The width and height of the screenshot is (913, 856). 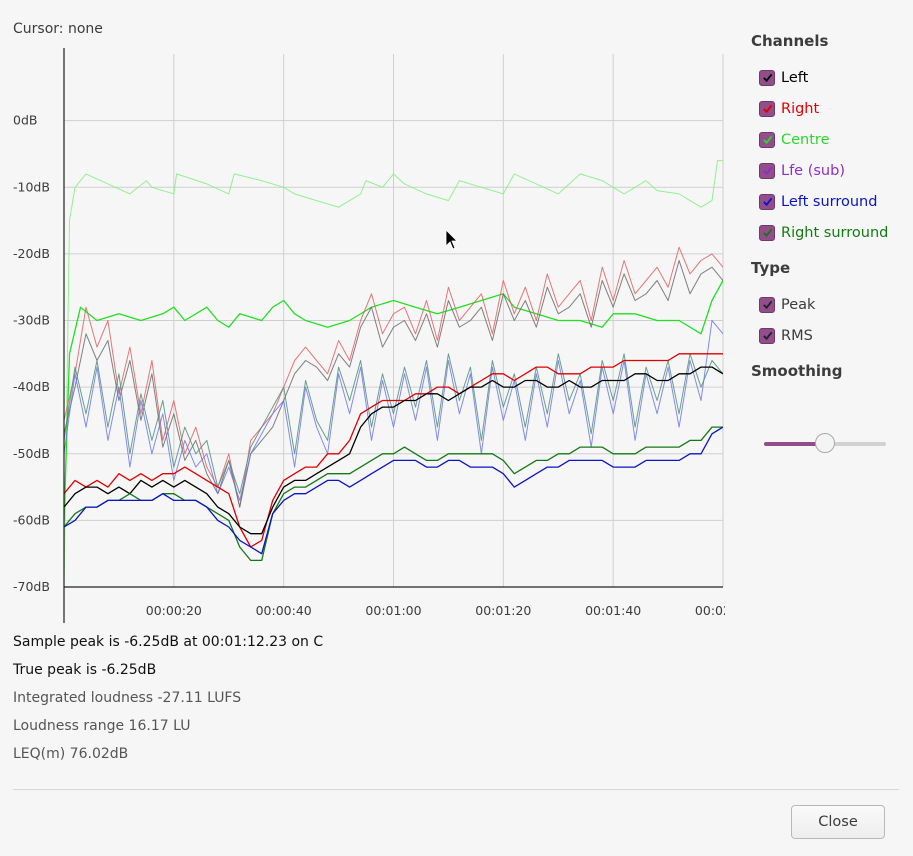 What do you see at coordinates (838, 822) in the screenshot?
I see `close-button: Close` at bounding box center [838, 822].